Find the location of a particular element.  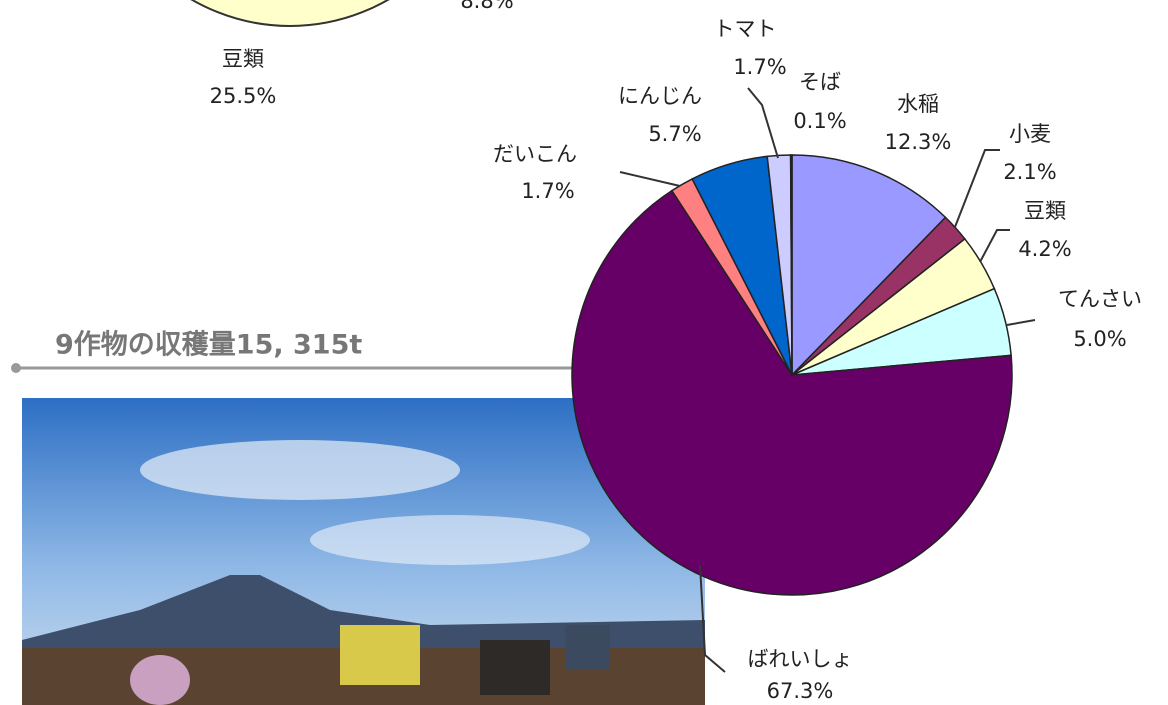

slice-label: だいこん is located at coordinates (535, 154).